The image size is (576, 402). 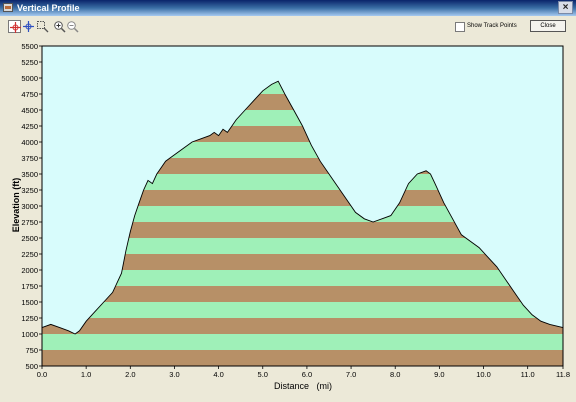 I want to click on x-tick-label: 8.0, so click(x=395, y=374).